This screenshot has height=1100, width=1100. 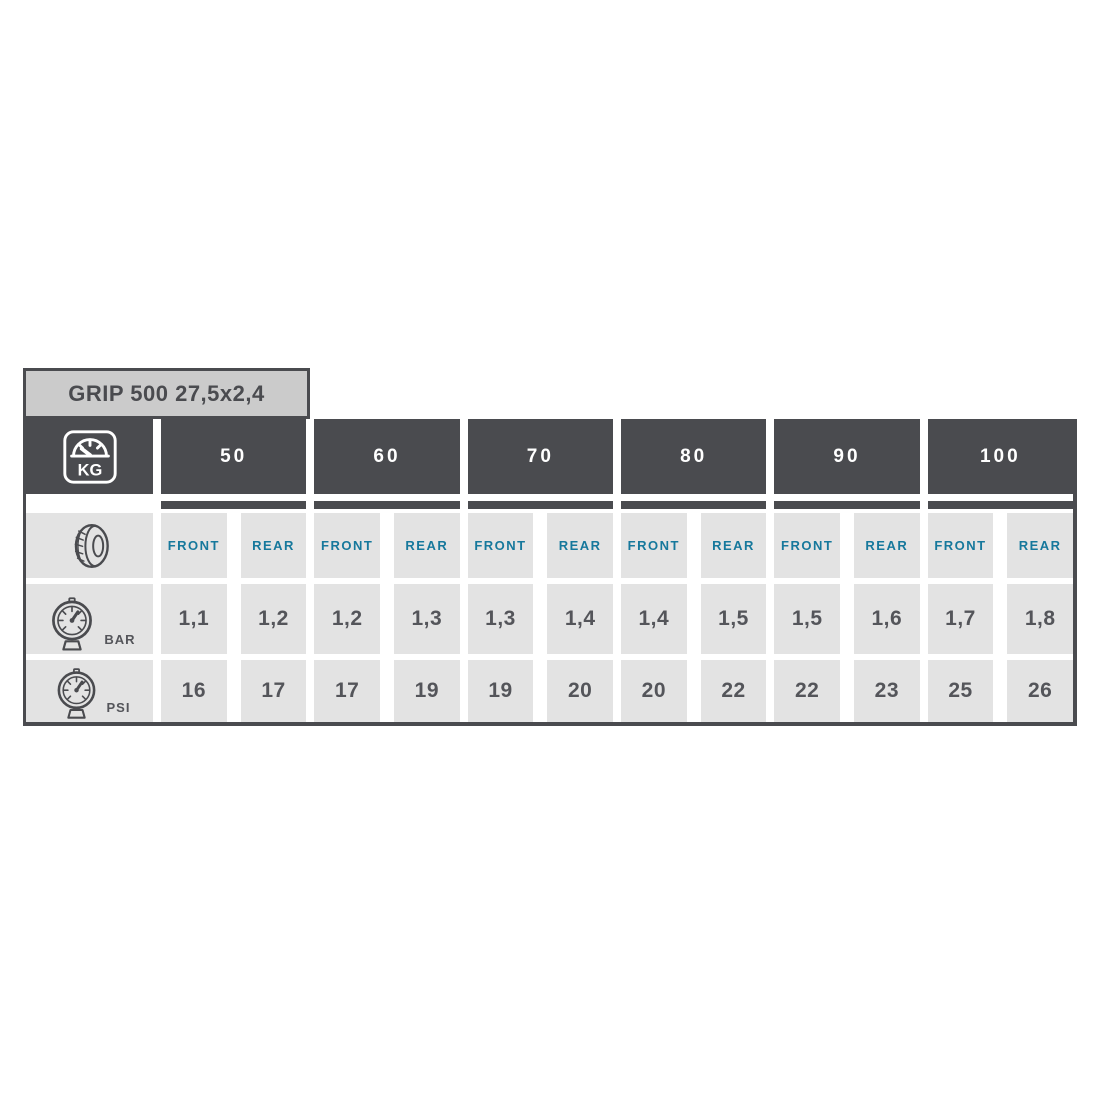 I want to click on weight-header-80: 80, so click(x=693, y=456).